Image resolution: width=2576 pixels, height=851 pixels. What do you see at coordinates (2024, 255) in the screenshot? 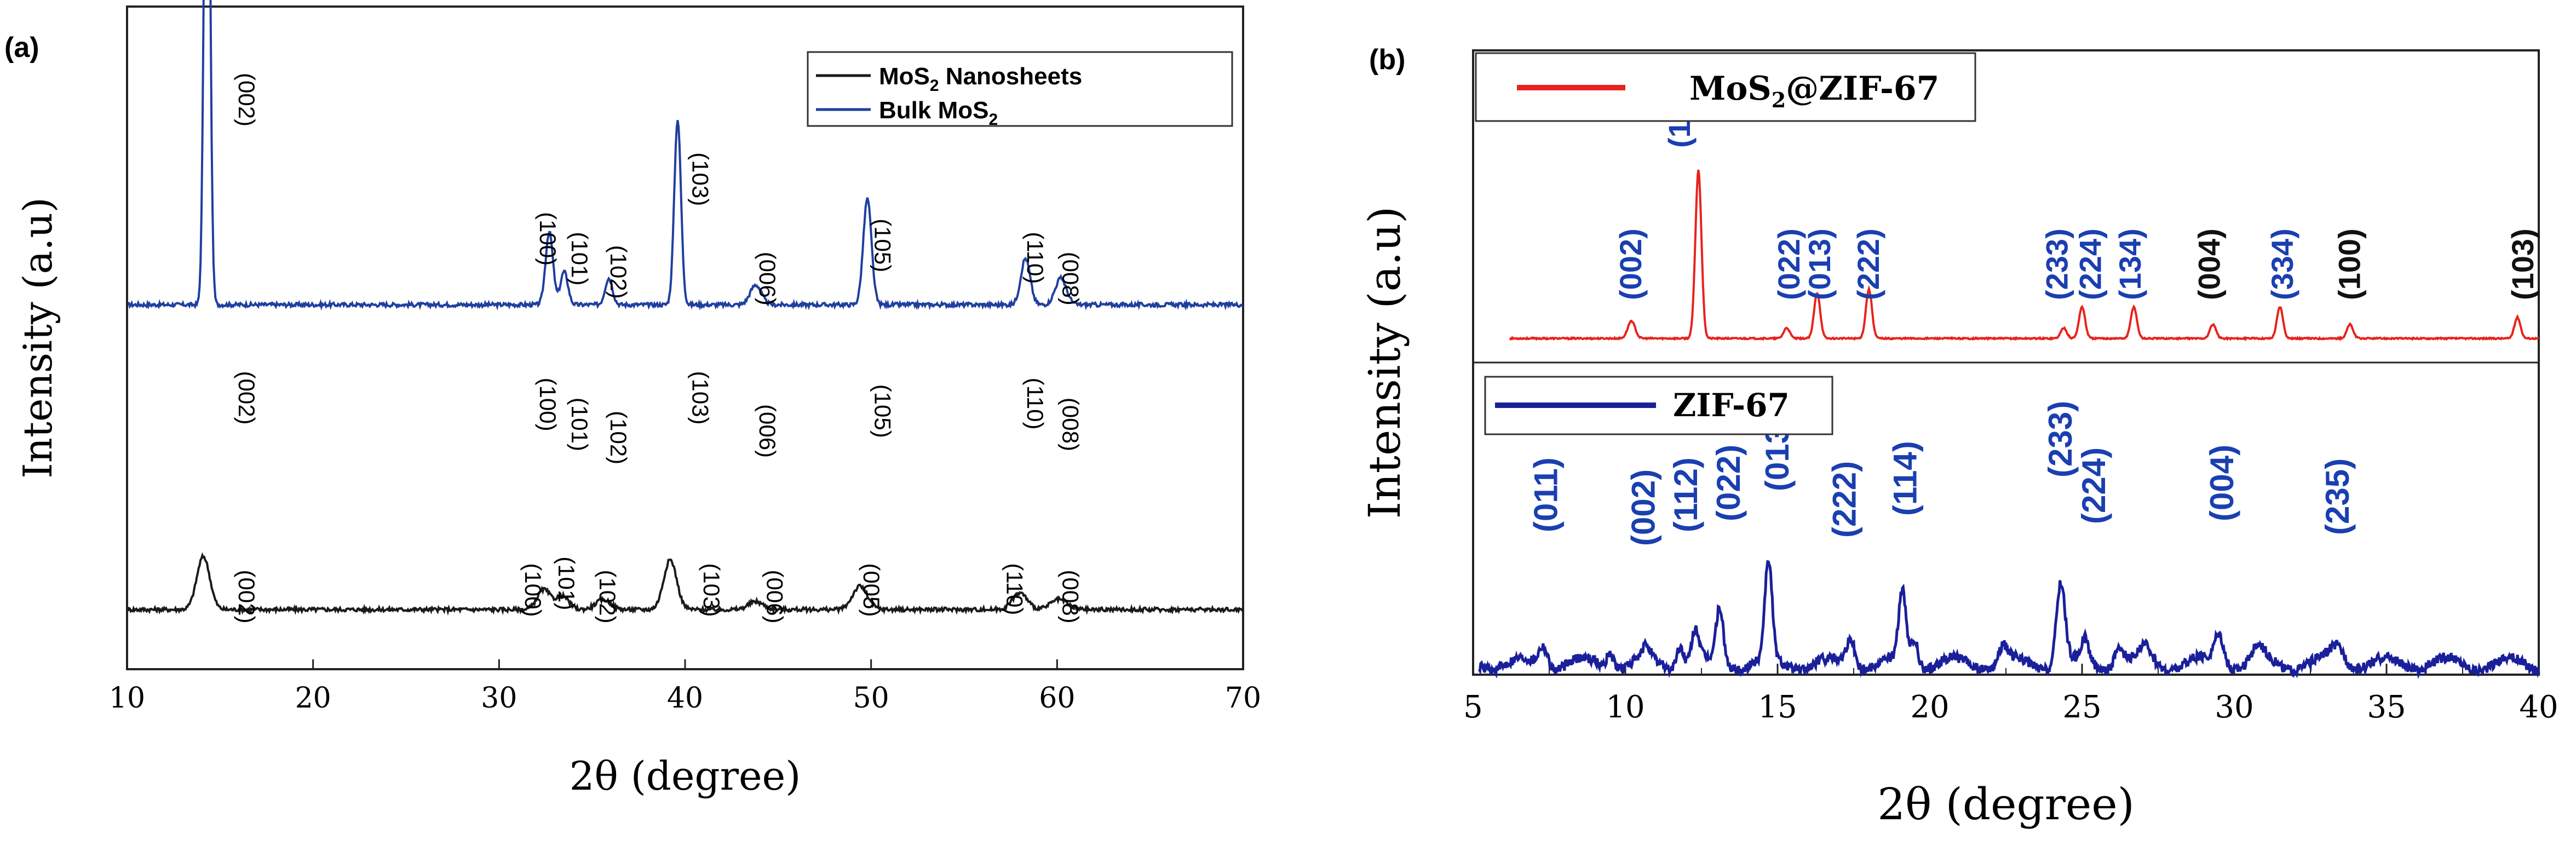
I see `mos2-zif67-series-line` at bounding box center [2024, 255].